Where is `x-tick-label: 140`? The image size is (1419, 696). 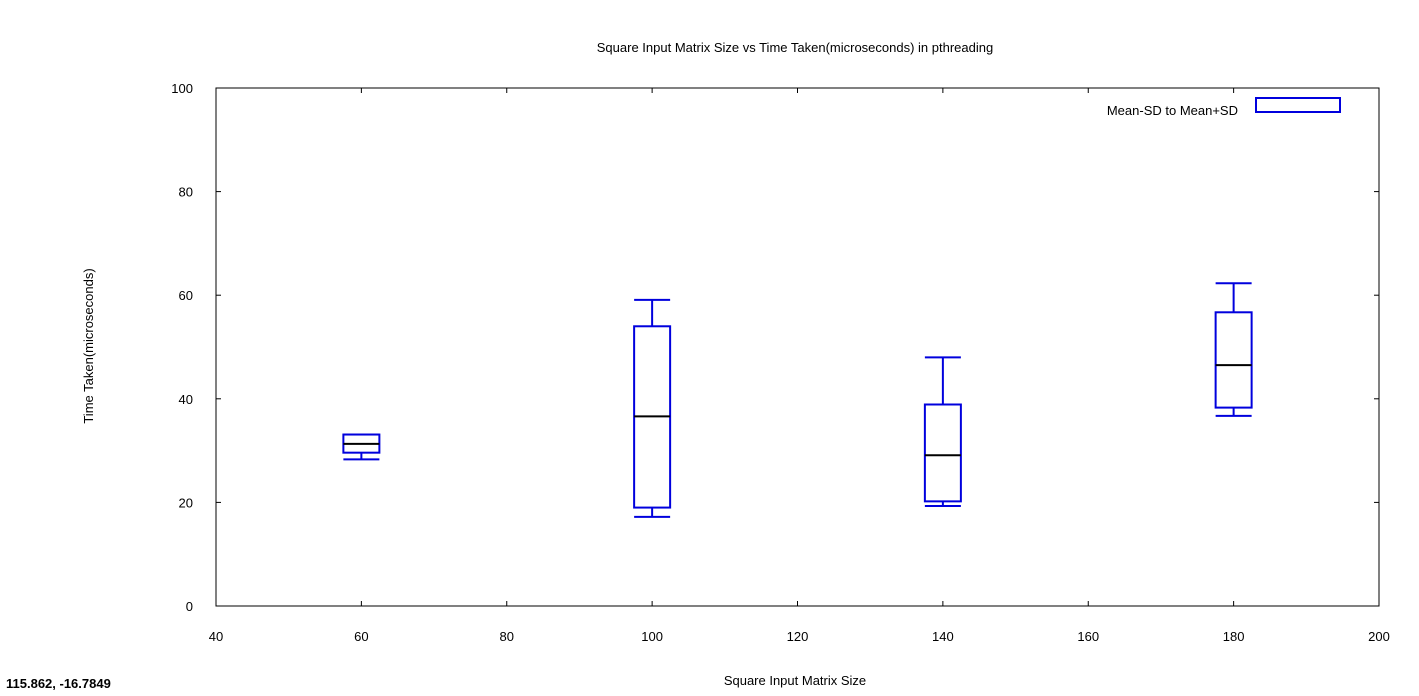 x-tick-label: 140 is located at coordinates (943, 636).